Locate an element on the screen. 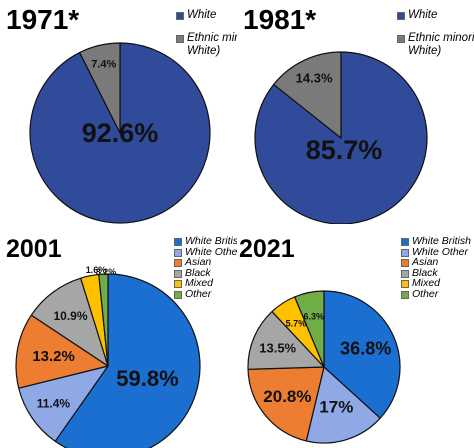  legend-1981: White Ethnic minority (non-White) is located at coordinates (435, 38).